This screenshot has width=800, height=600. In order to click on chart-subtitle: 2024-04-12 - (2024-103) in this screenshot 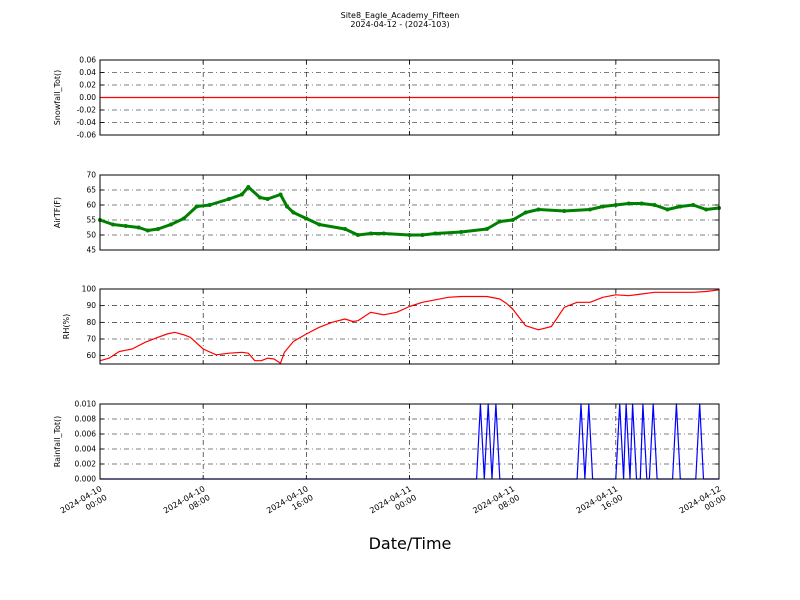, I will do `click(400, 24)`.